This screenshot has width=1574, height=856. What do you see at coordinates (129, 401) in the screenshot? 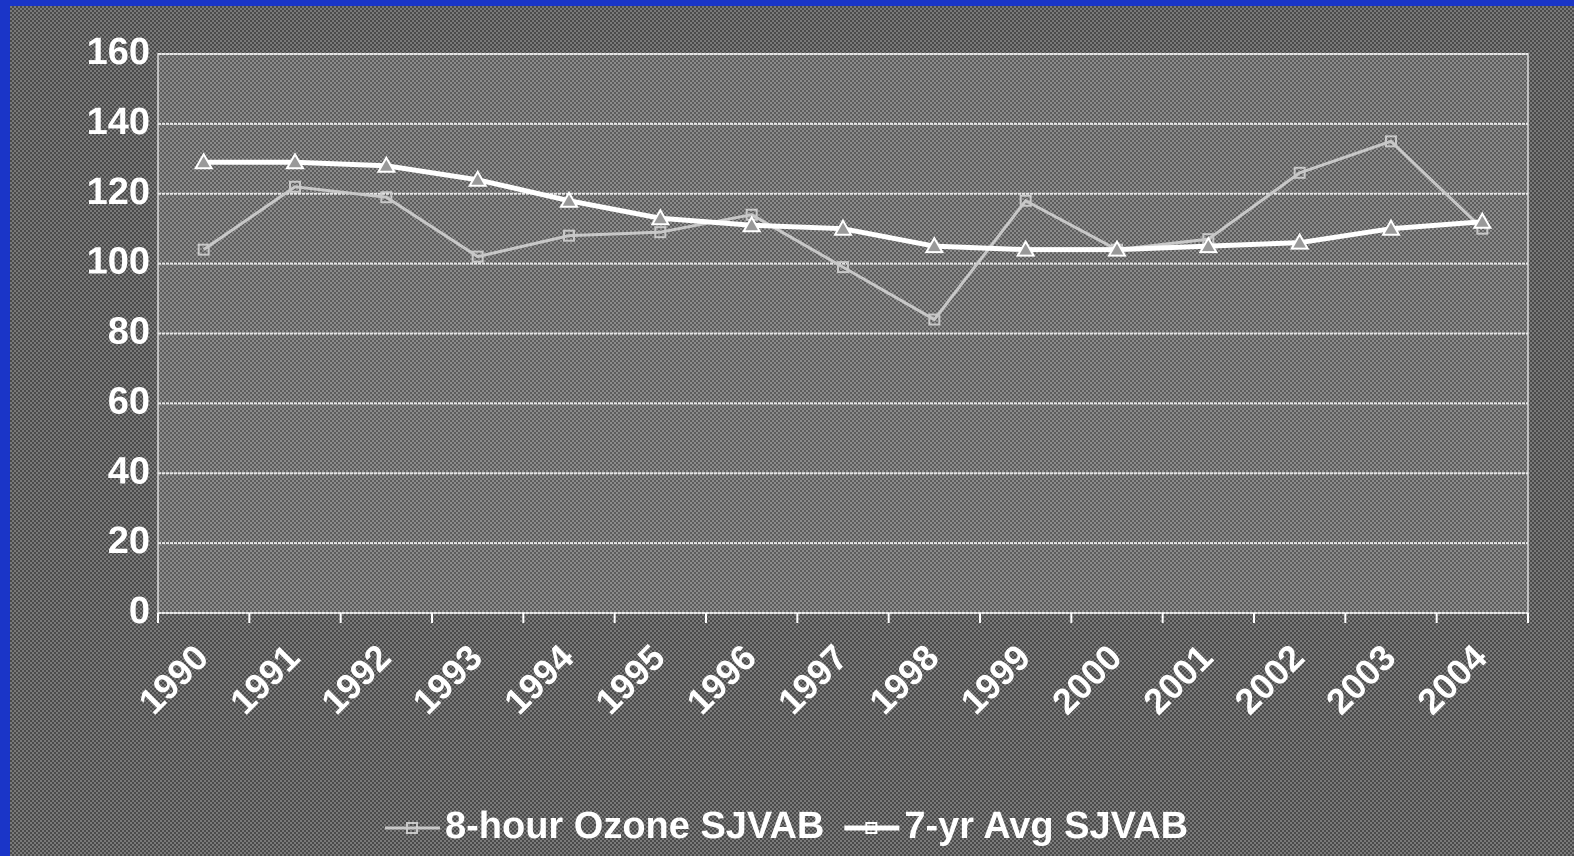
I see `y-tick-label: 60` at bounding box center [129, 401].